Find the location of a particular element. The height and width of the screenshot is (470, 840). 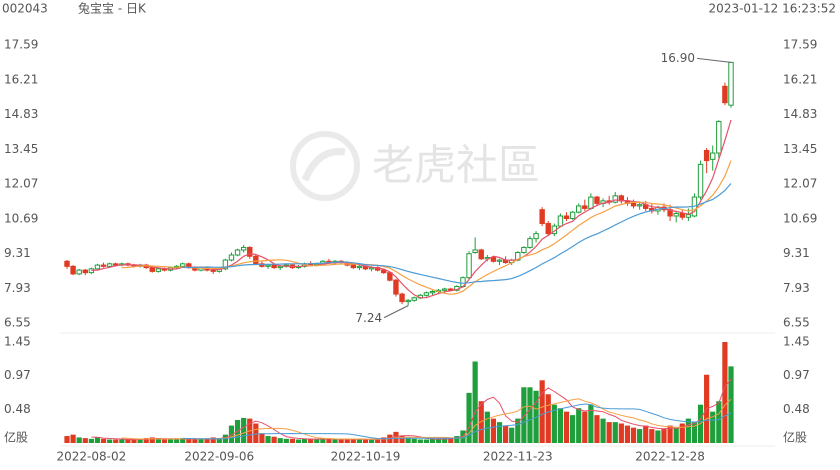

chart-title: 兔宝宝 - 日K is located at coordinates (112, 8).